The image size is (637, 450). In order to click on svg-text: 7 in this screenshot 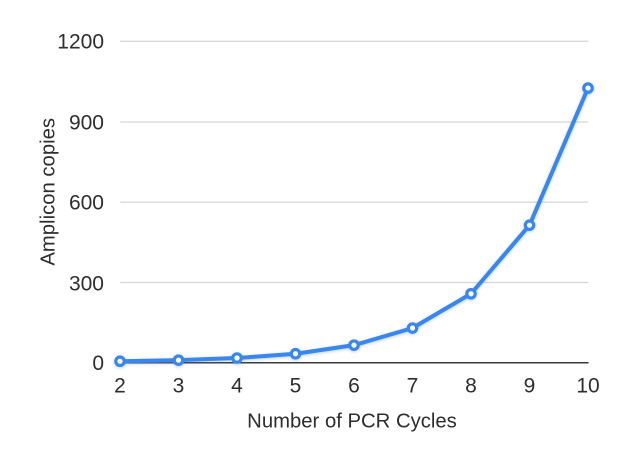, I will do `click(413, 386)`.